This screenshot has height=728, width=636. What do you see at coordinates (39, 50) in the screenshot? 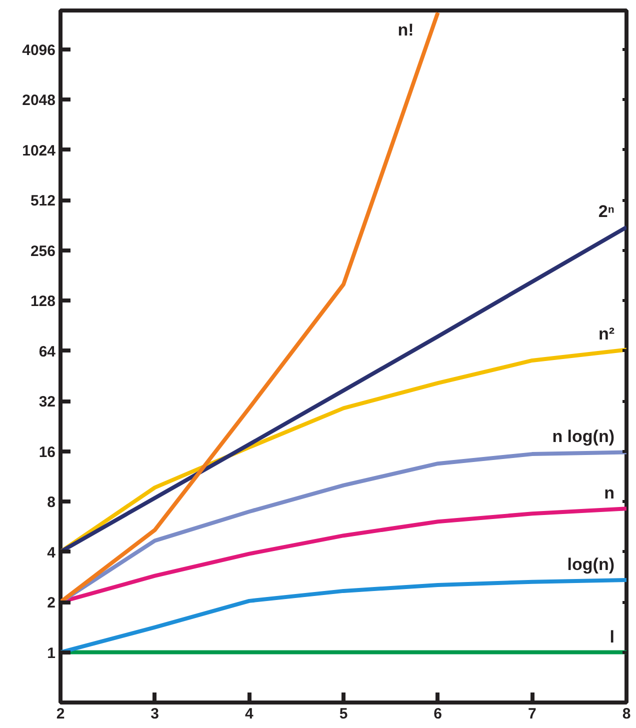
I see `y-tick-label: 4096` at bounding box center [39, 50].